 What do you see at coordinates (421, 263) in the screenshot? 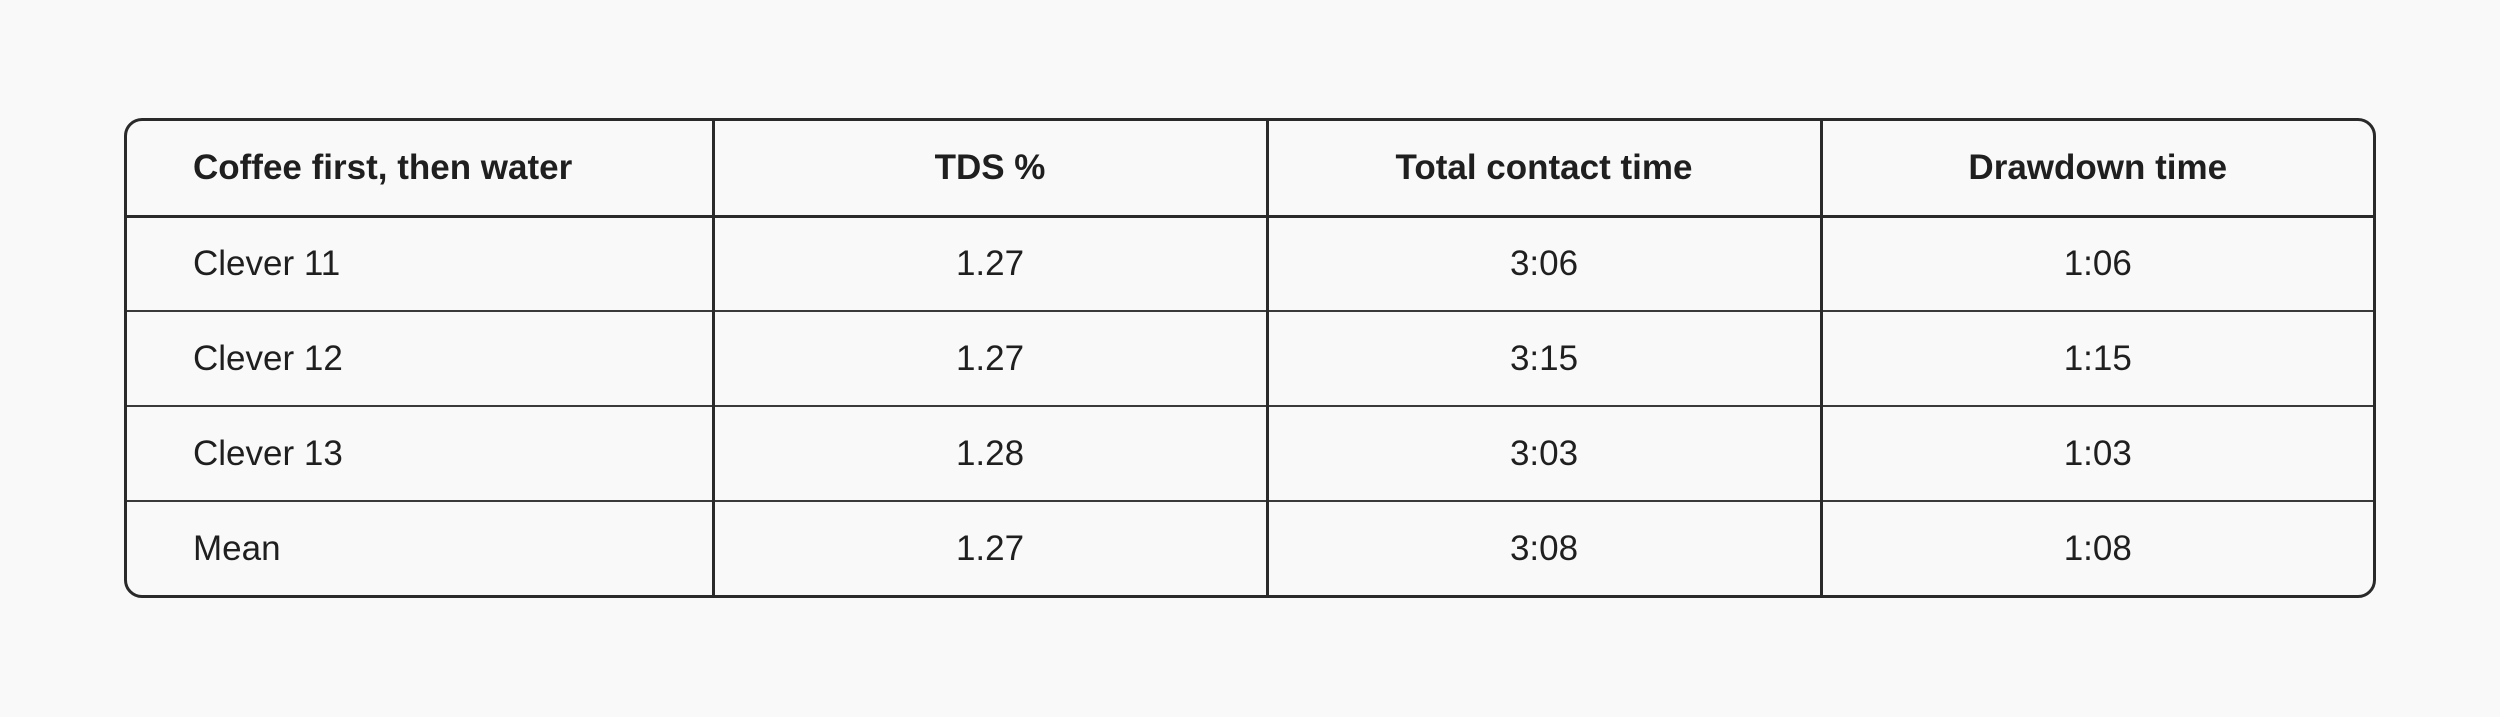
I see `cell-method: Clever 11` at bounding box center [421, 263].